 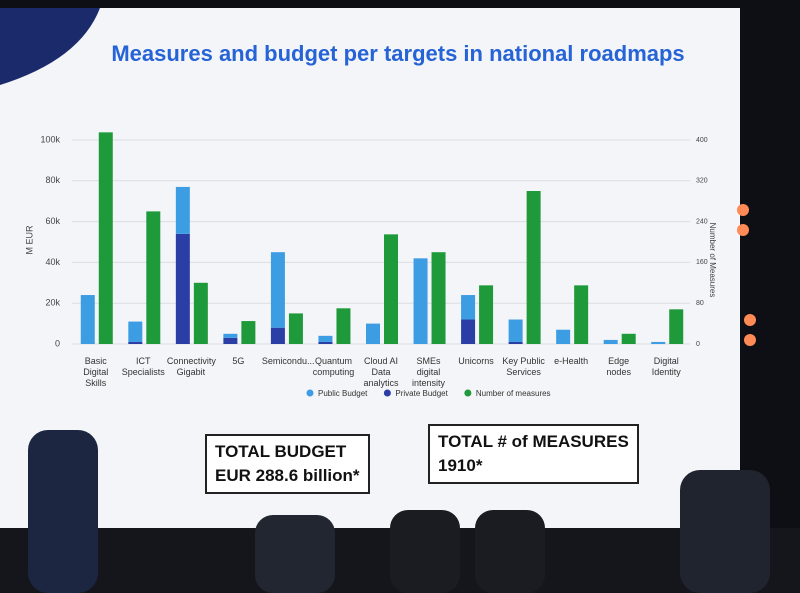 What do you see at coordinates (287, 464) in the screenshot?
I see `annotation-box: TOTAL BUDGET EUR 288.6 billion*` at bounding box center [287, 464].